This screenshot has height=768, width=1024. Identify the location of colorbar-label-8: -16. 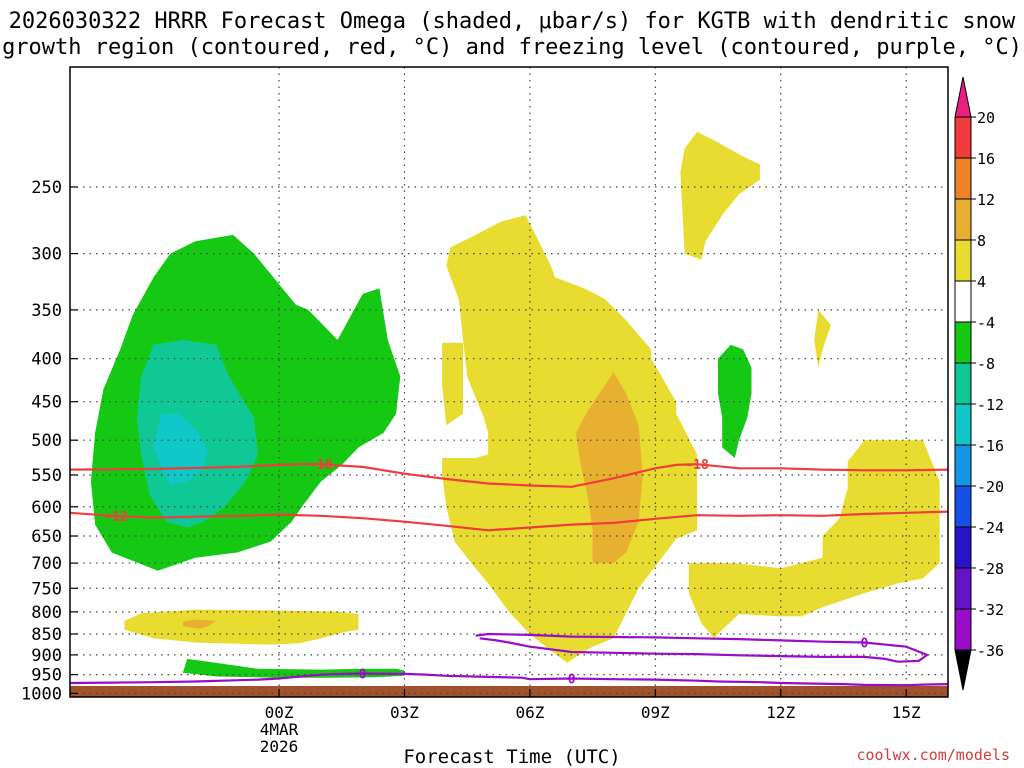
(990, 446).